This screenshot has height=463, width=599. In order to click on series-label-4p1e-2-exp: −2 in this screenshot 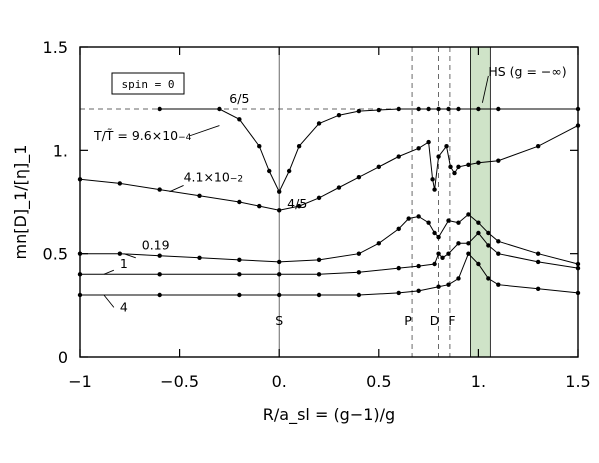, I will do `click(236, 179)`.